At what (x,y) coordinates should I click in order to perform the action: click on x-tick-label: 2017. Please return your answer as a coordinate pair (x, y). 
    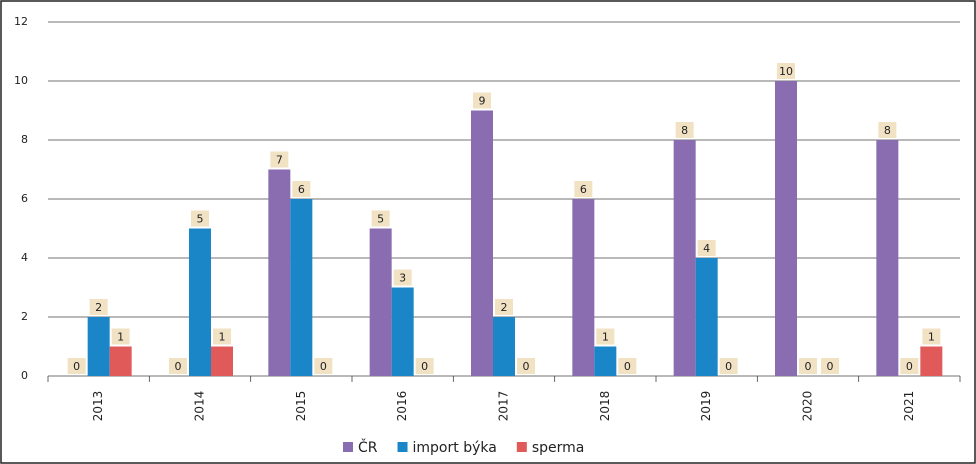
    Looking at the image, I should click on (504, 406).